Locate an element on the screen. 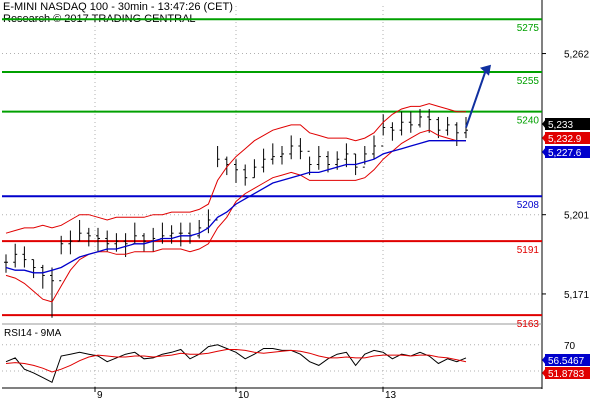  level-label-5163: 5163 is located at coordinates (528, 324).